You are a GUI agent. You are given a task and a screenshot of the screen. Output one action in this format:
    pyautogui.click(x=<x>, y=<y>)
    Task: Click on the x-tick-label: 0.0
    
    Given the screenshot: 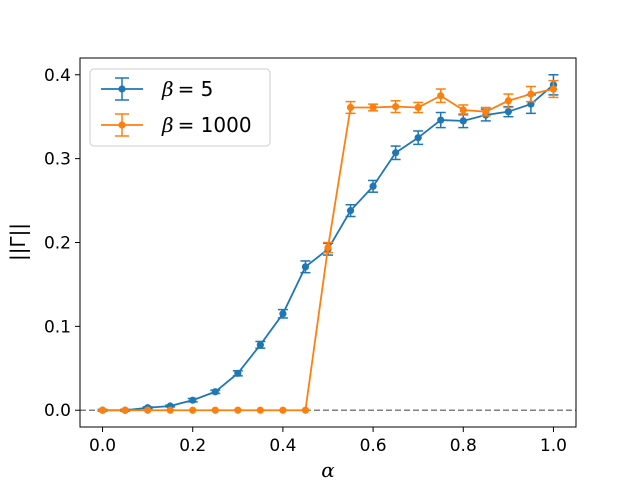 What is the action you would take?
    pyautogui.click(x=102, y=446)
    